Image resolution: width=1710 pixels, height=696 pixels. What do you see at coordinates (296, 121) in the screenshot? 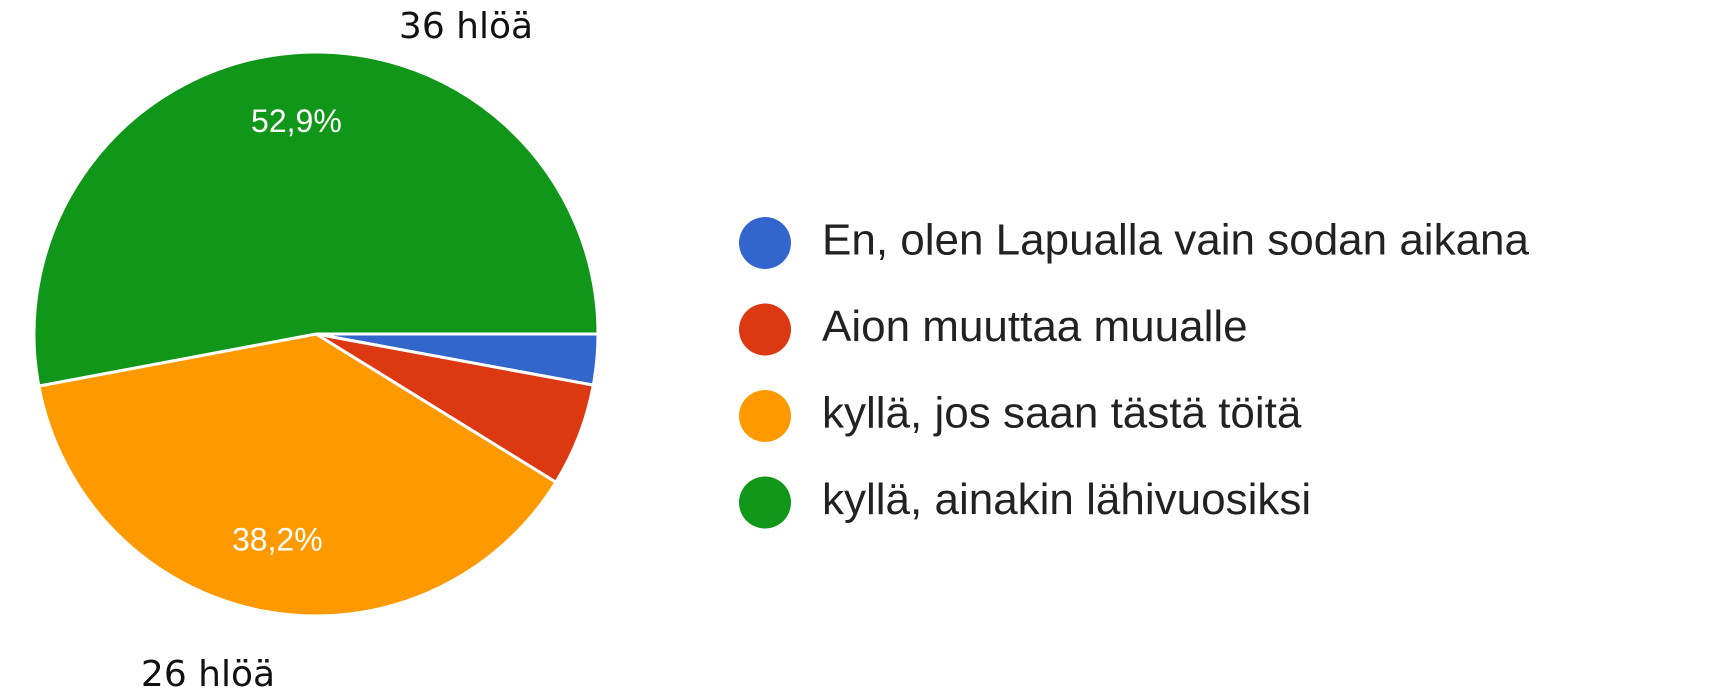
I see `slice-label: 52,9%` at bounding box center [296, 121].